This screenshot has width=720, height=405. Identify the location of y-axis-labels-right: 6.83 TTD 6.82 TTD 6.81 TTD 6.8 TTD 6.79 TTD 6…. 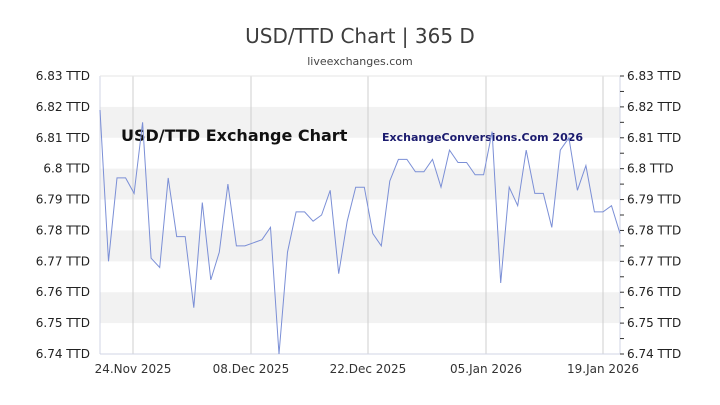
(654, 215).